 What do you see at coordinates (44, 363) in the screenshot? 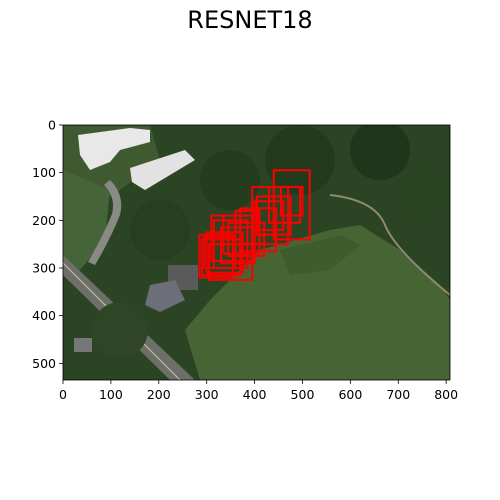
I see `y-tick-label: 500` at bounding box center [44, 363].